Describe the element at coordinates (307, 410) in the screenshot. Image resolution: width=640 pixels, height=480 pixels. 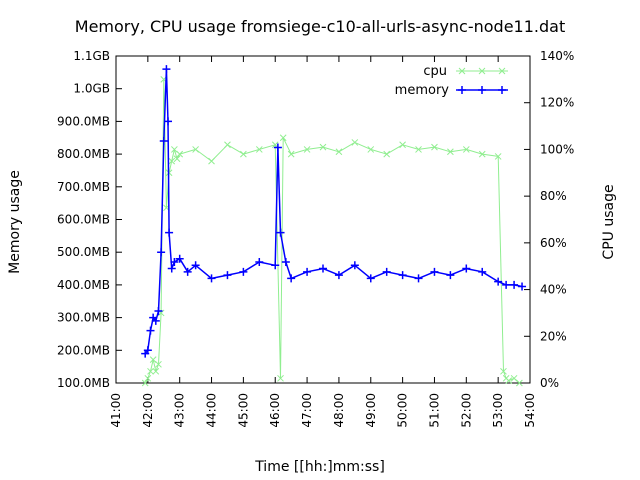
I see `x-tick-label: 47:00` at that location.